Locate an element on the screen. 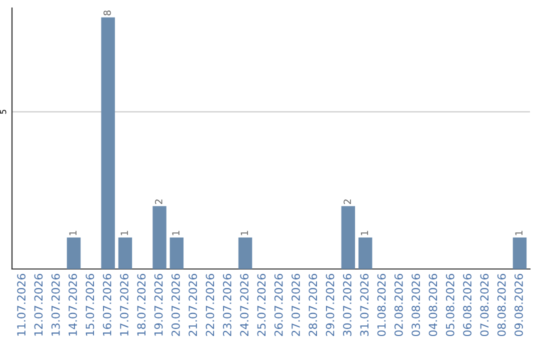 The image size is (540, 340). x-tick-label: 02.08.2026 is located at coordinates (398, 305).